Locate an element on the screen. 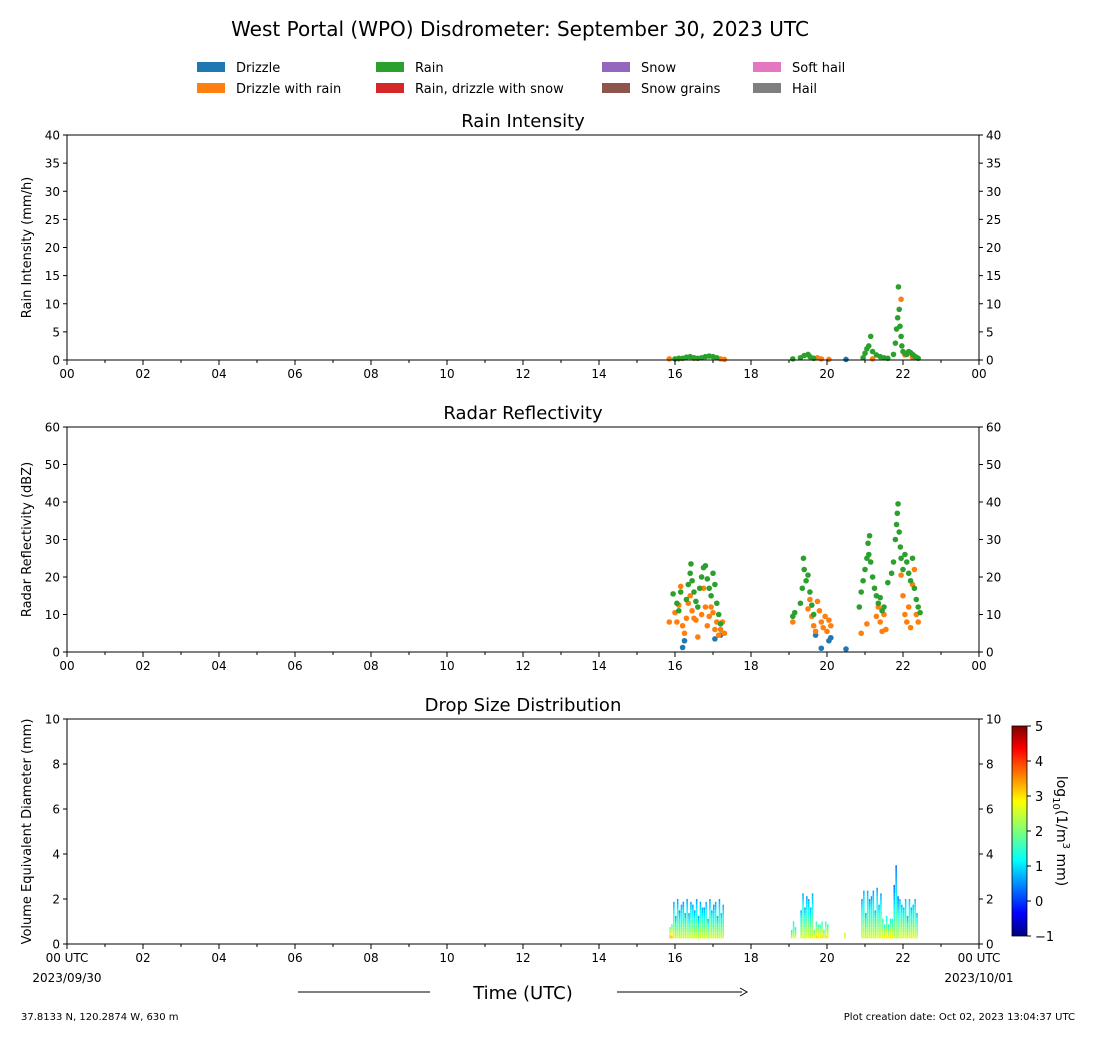  y-tick-label-left: 10 is located at coordinates (52, 720).